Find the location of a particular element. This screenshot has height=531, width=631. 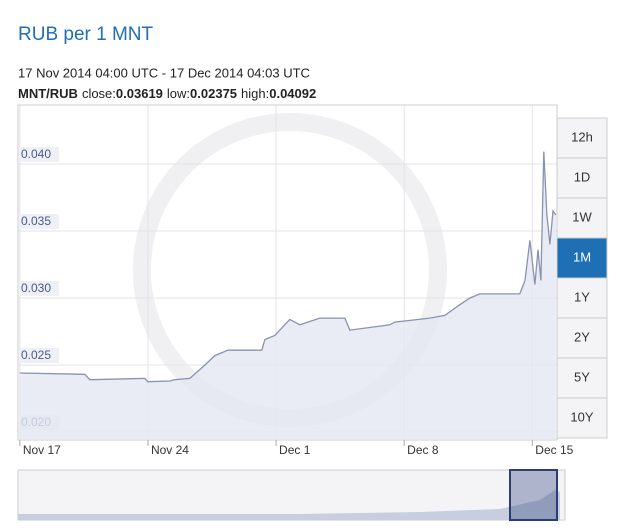

range-button-label: 10Y is located at coordinates (581, 416).